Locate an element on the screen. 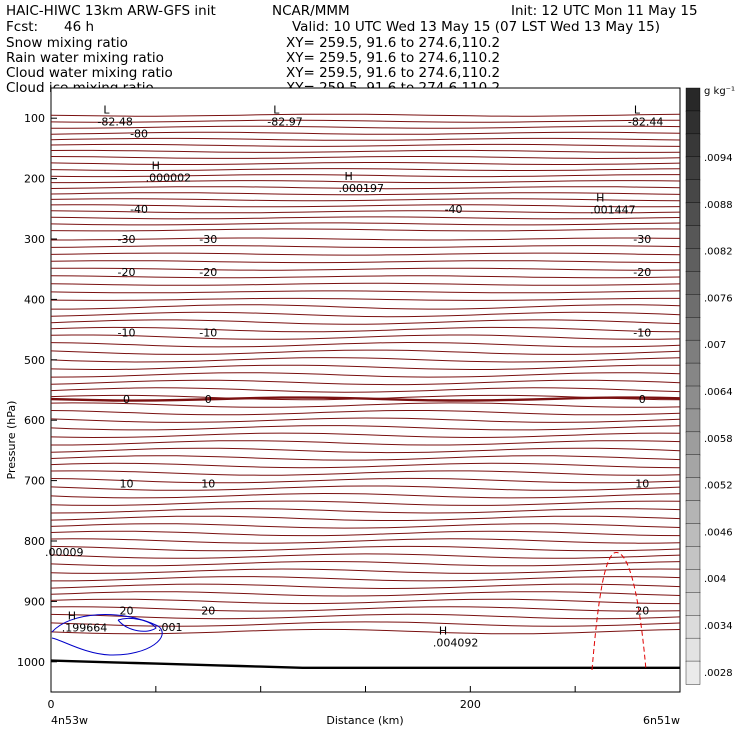 The image size is (740, 740). x-left-endpoint: 4n53w is located at coordinates (69, 720).